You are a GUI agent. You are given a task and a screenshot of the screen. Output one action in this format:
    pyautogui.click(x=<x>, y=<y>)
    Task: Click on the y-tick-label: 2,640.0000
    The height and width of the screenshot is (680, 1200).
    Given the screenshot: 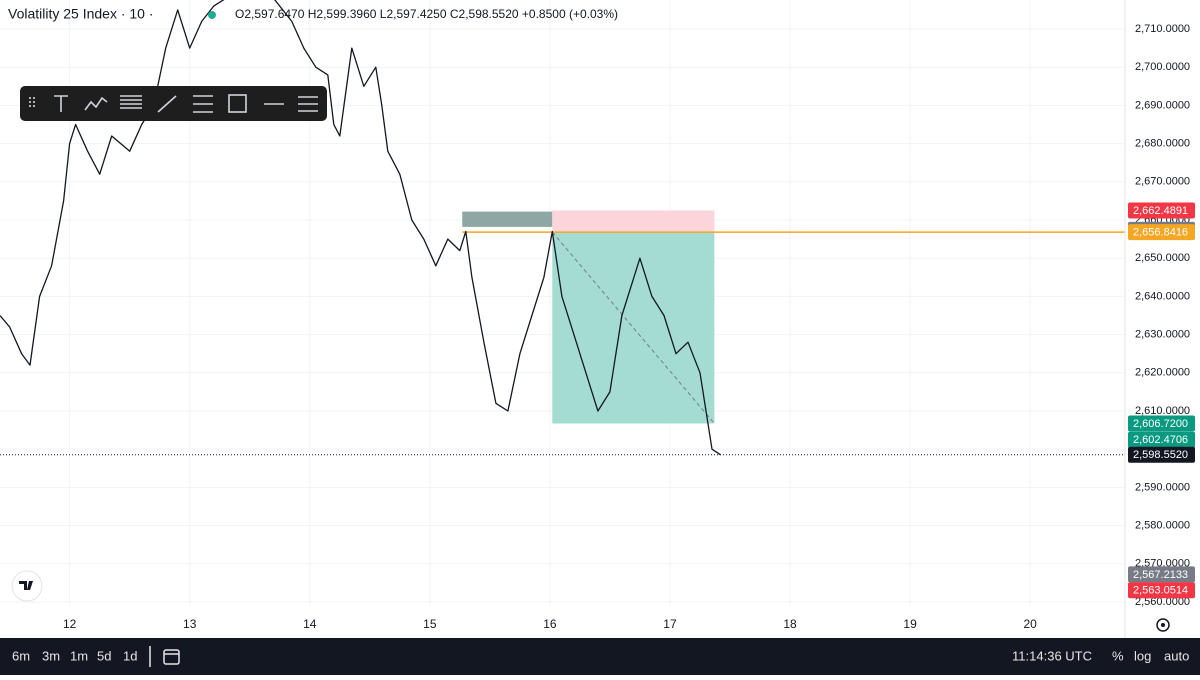 What is the action you would take?
    pyautogui.click(x=1162, y=296)
    